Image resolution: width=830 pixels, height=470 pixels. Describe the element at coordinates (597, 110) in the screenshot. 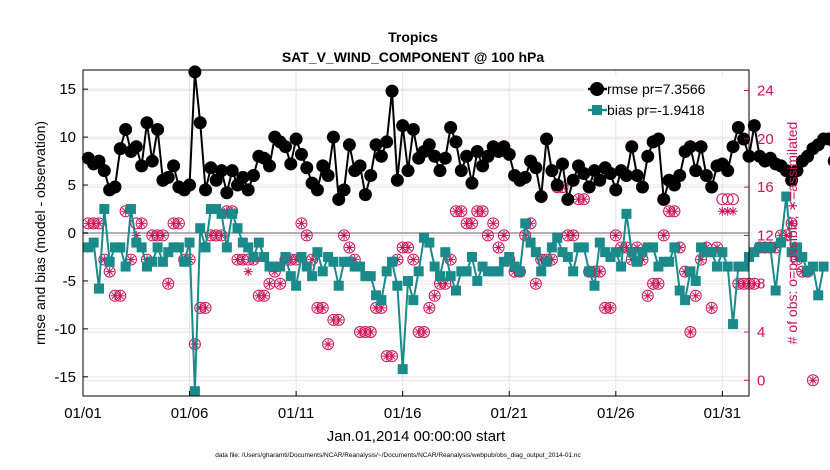

I see `legend-bias-marker` at that location.